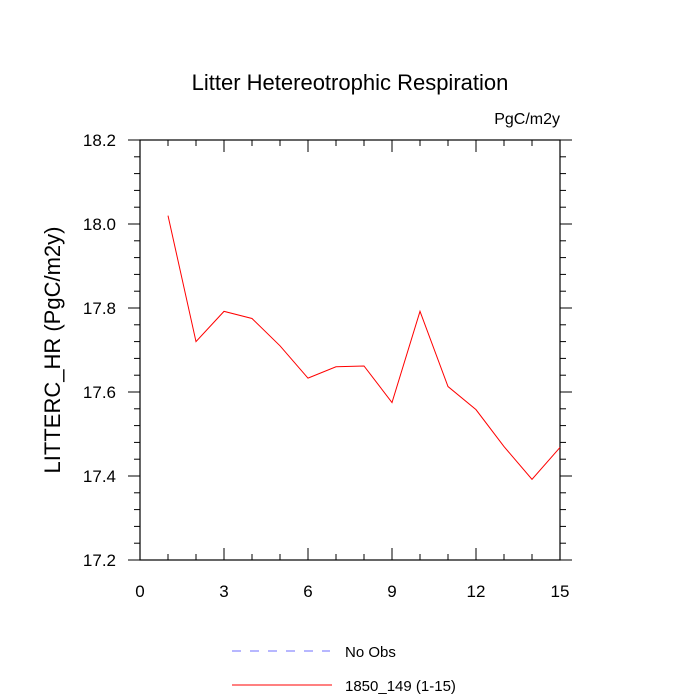  I want to click on y-tick-label: 18.0, so click(99, 224).